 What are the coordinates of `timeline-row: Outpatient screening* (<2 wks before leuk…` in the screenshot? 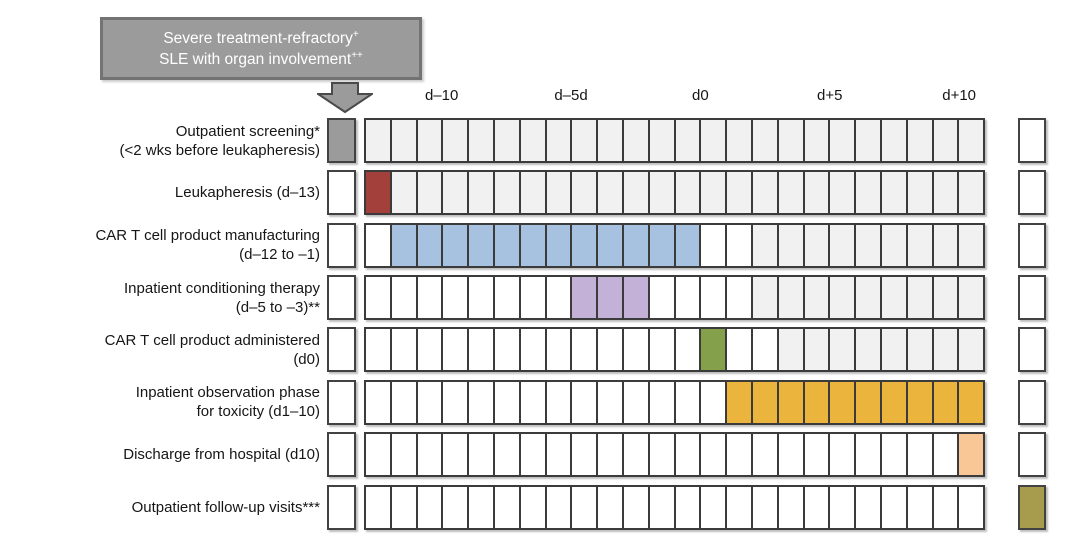 It's located at (540, 140).